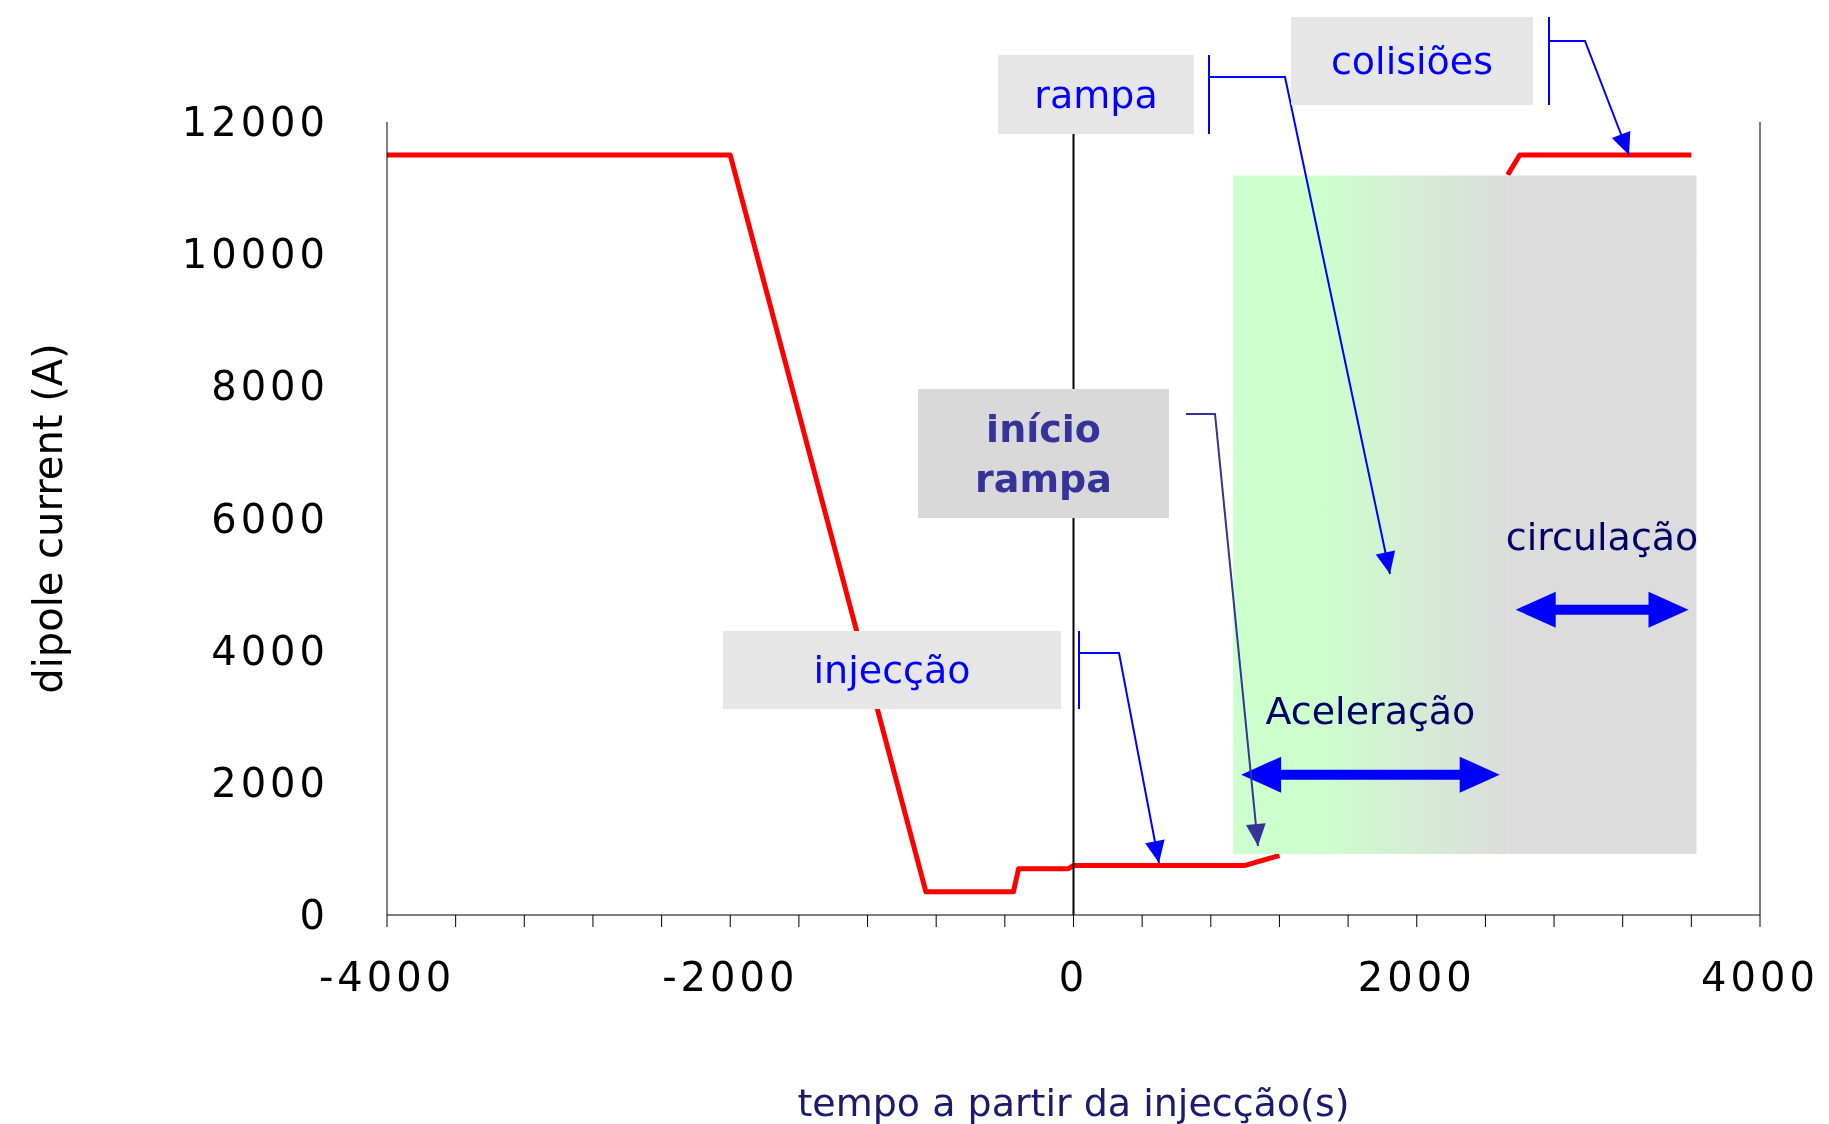 The height and width of the screenshot is (1124, 1829). I want to click on x-tick-label: -2000, so click(730, 977).